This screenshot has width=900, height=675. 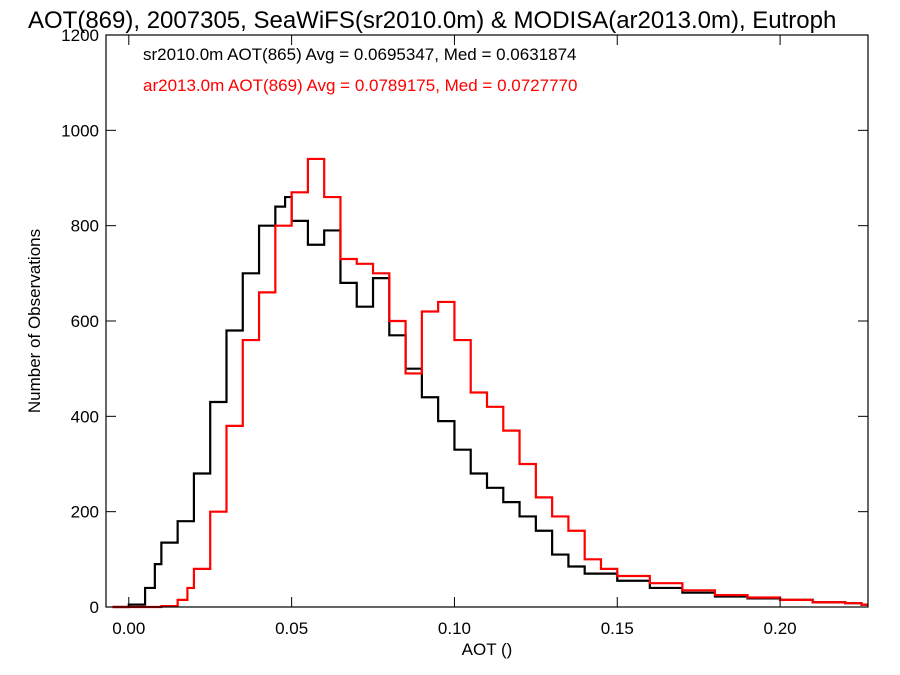 What do you see at coordinates (128, 628) in the screenshot?
I see `x-tick-label: 0.00` at bounding box center [128, 628].